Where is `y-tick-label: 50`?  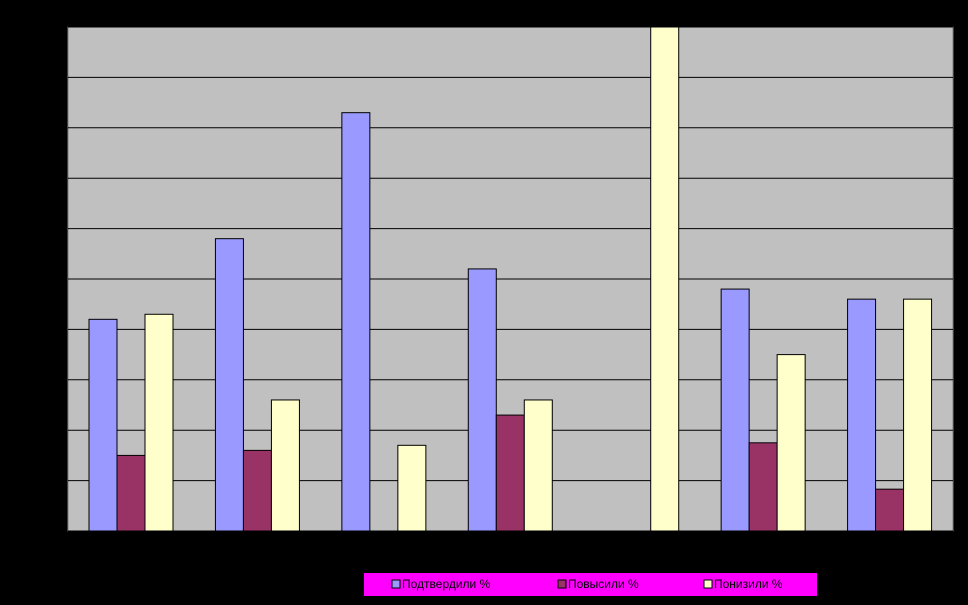
y-tick-label: 50 is located at coordinates (54, 278).